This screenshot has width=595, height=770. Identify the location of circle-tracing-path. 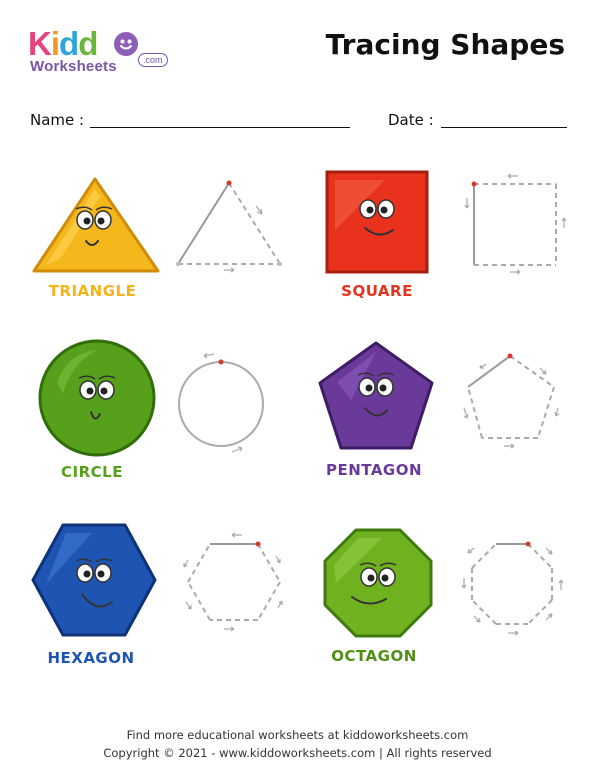
(221, 404).